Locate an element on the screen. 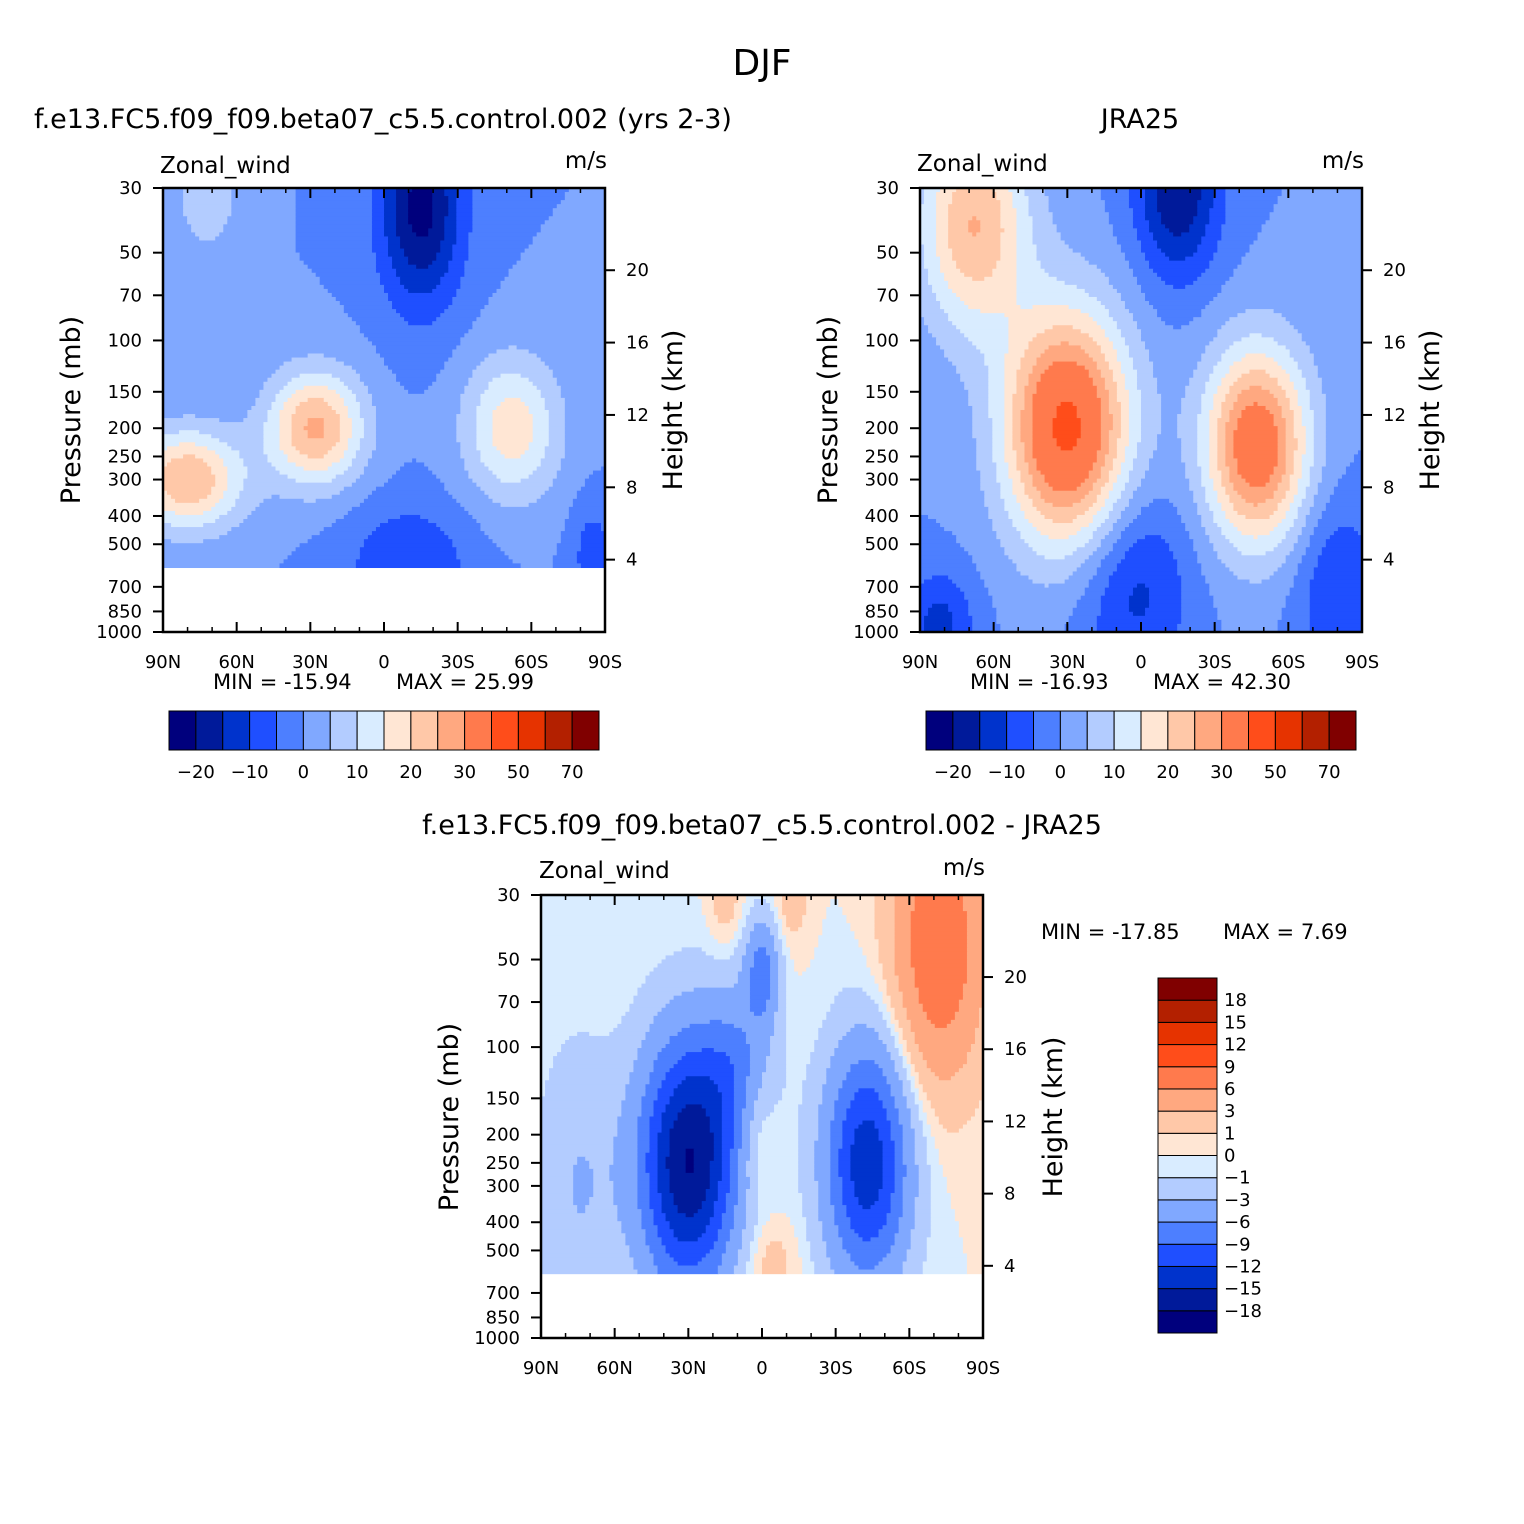 The height and width of the screenshot is (1524, 1524). y-axis-label-obs: Pressure (mb) is located at coordinates (828, 410).